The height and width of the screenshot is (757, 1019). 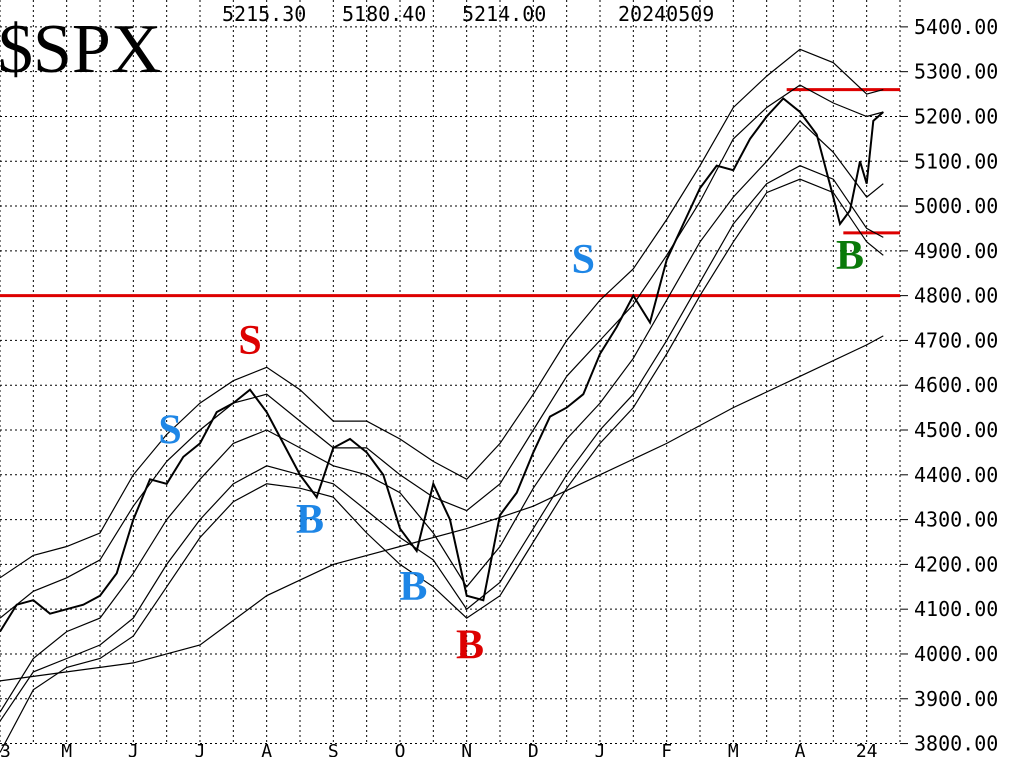 I want to click on y-tick-label: 4800.00, so click(x=956, y=296).